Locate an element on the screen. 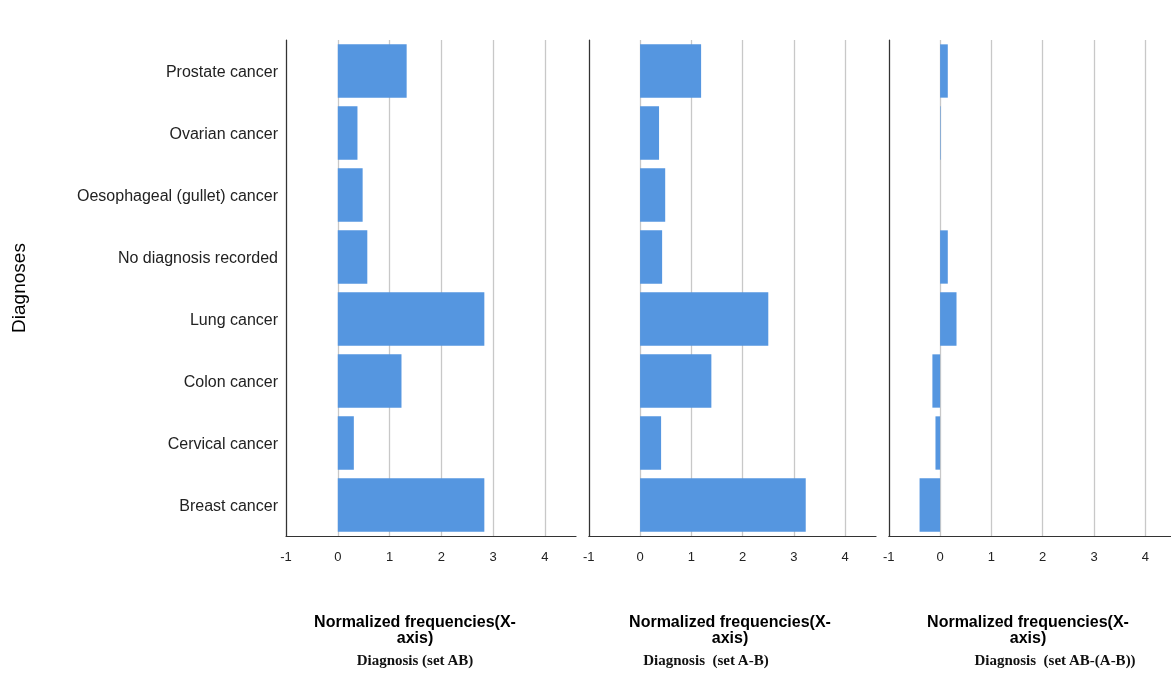 This screenshot has width=1171, height=678. y-tick-label: Prostate cancer is located at coordinates (222, 71).